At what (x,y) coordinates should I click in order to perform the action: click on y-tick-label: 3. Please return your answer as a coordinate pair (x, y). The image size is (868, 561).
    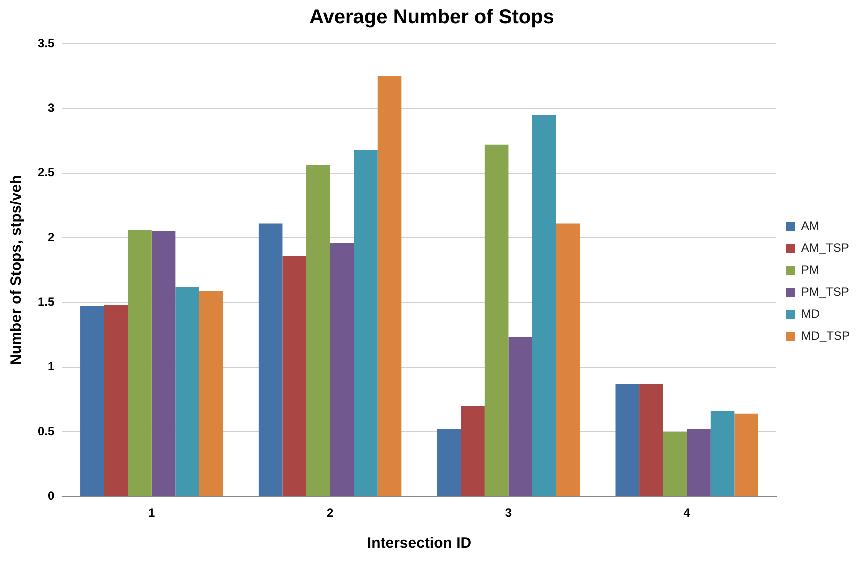
    Looking at the image, I should click on (51, 107).